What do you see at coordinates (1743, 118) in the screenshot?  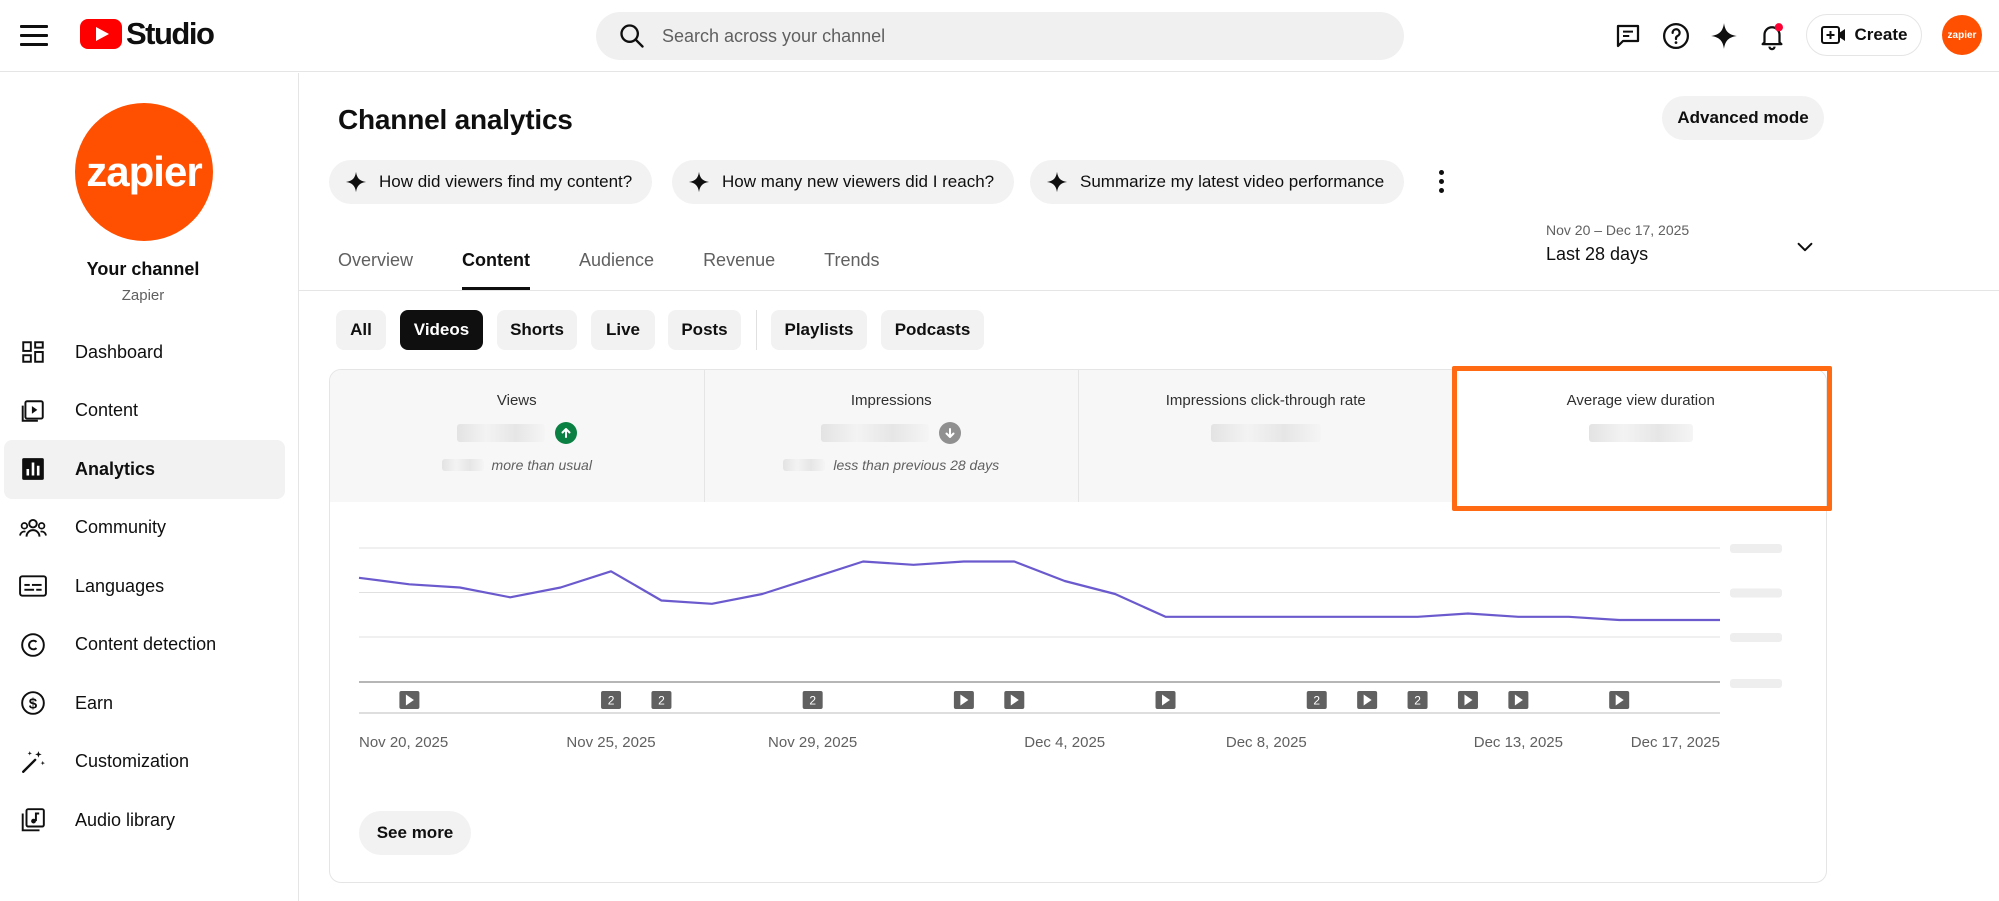 I see `advanced-mode-button: Advanced mode` at bounding box center [1743, 118].